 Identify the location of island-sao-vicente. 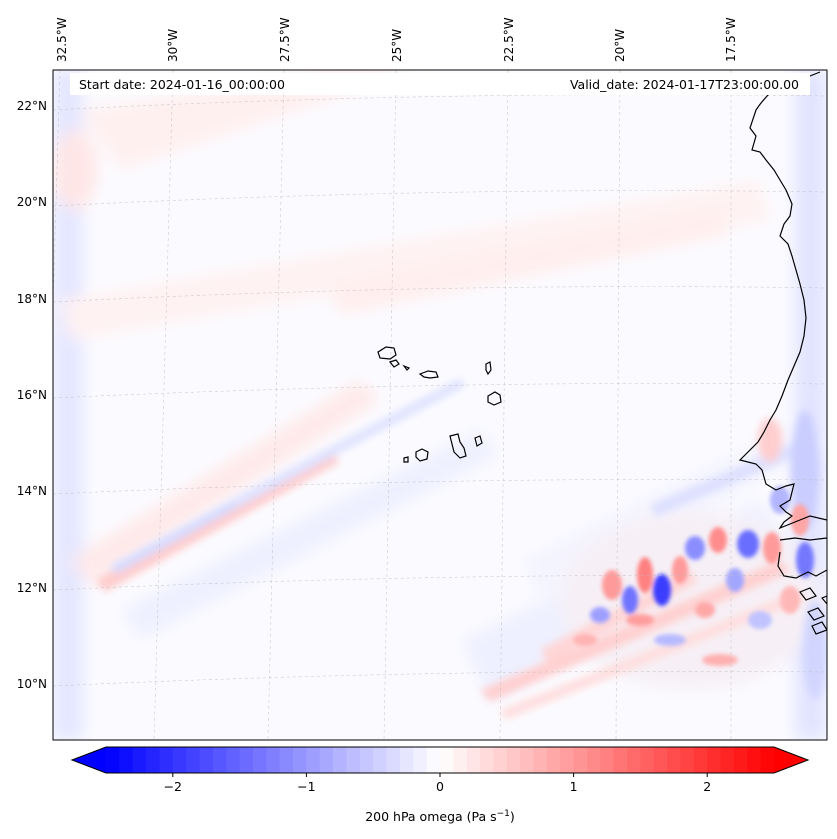
(394, 363).